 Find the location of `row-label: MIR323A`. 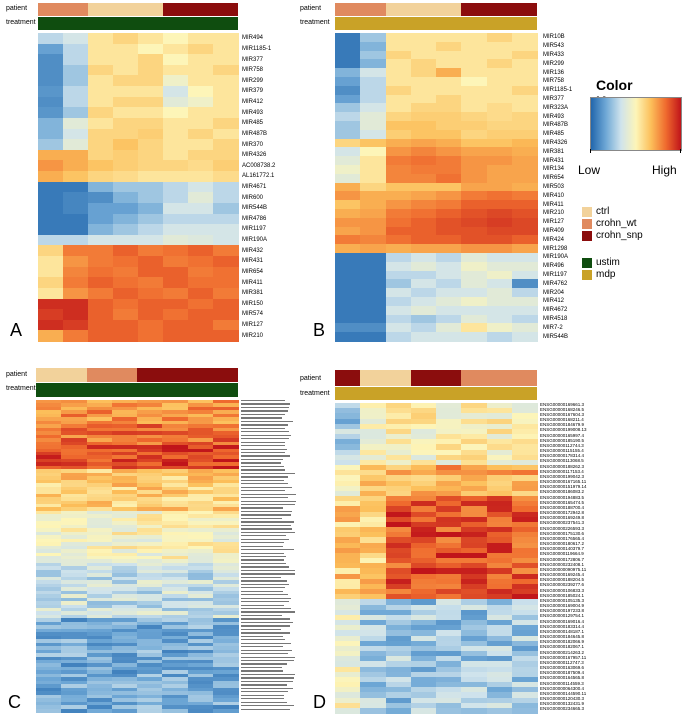

row-label: MIR323A is located at coordinates (556, 107).